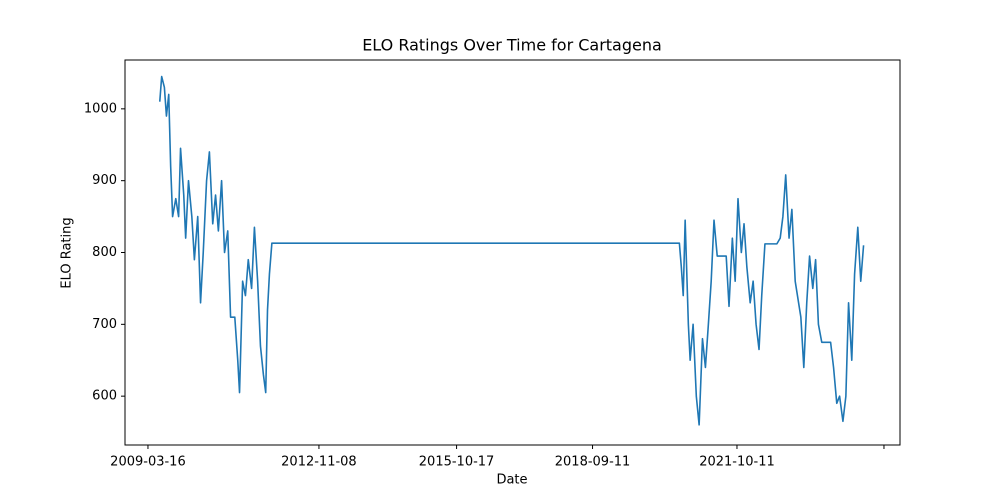  Describe the element at coordinates (104, 180) in the screenshot. I see `y-tick-label: 900` at that location.